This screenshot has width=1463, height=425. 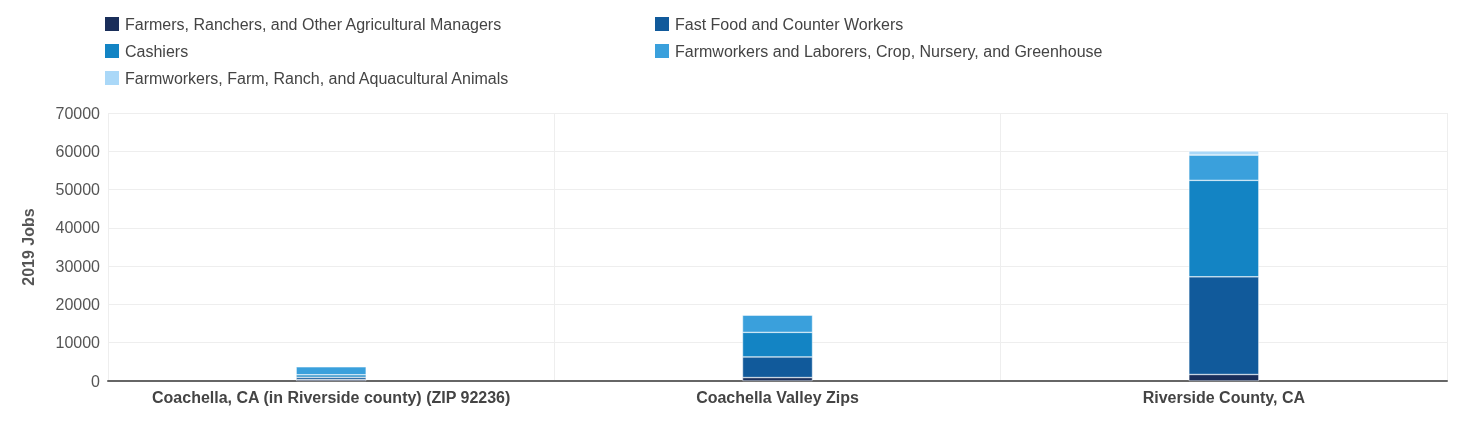 I want to click on y-tick-label: 50000, so click(x=78, y=190).